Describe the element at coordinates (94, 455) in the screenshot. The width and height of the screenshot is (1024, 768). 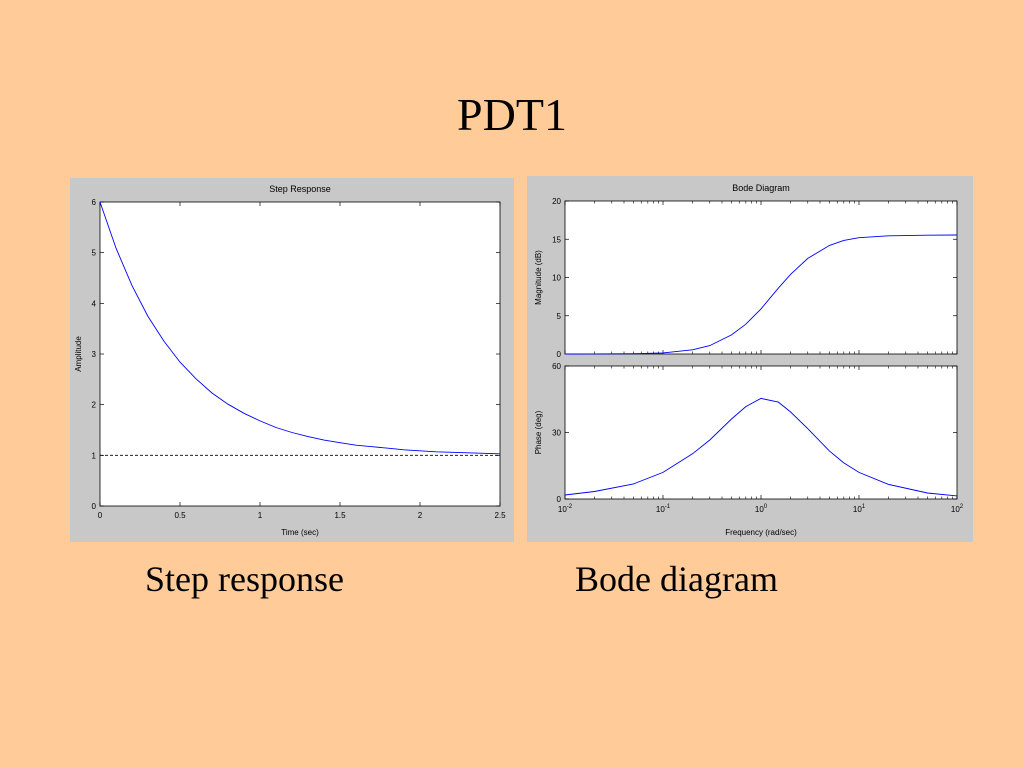
I see `y-tick-label: 1` at that location.